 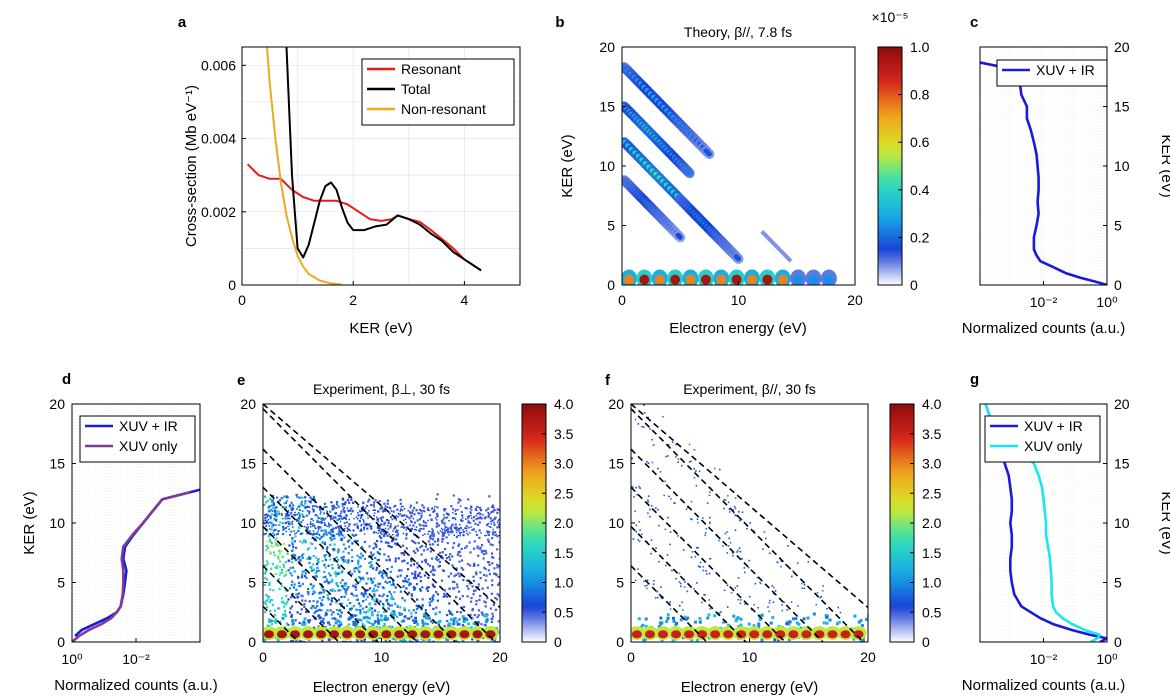 What do you see at coordinates (29, 522) in the screenshot?
I see `y-axis-label: KER (eV)` at bounding box center [29, 522].